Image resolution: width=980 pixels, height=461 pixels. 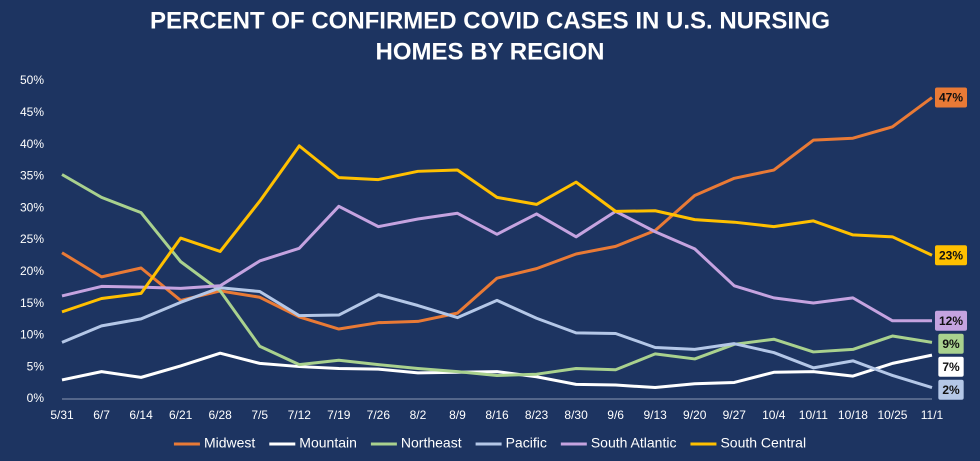 I want to click on end-label: 2%, so click(x=951, y=389).